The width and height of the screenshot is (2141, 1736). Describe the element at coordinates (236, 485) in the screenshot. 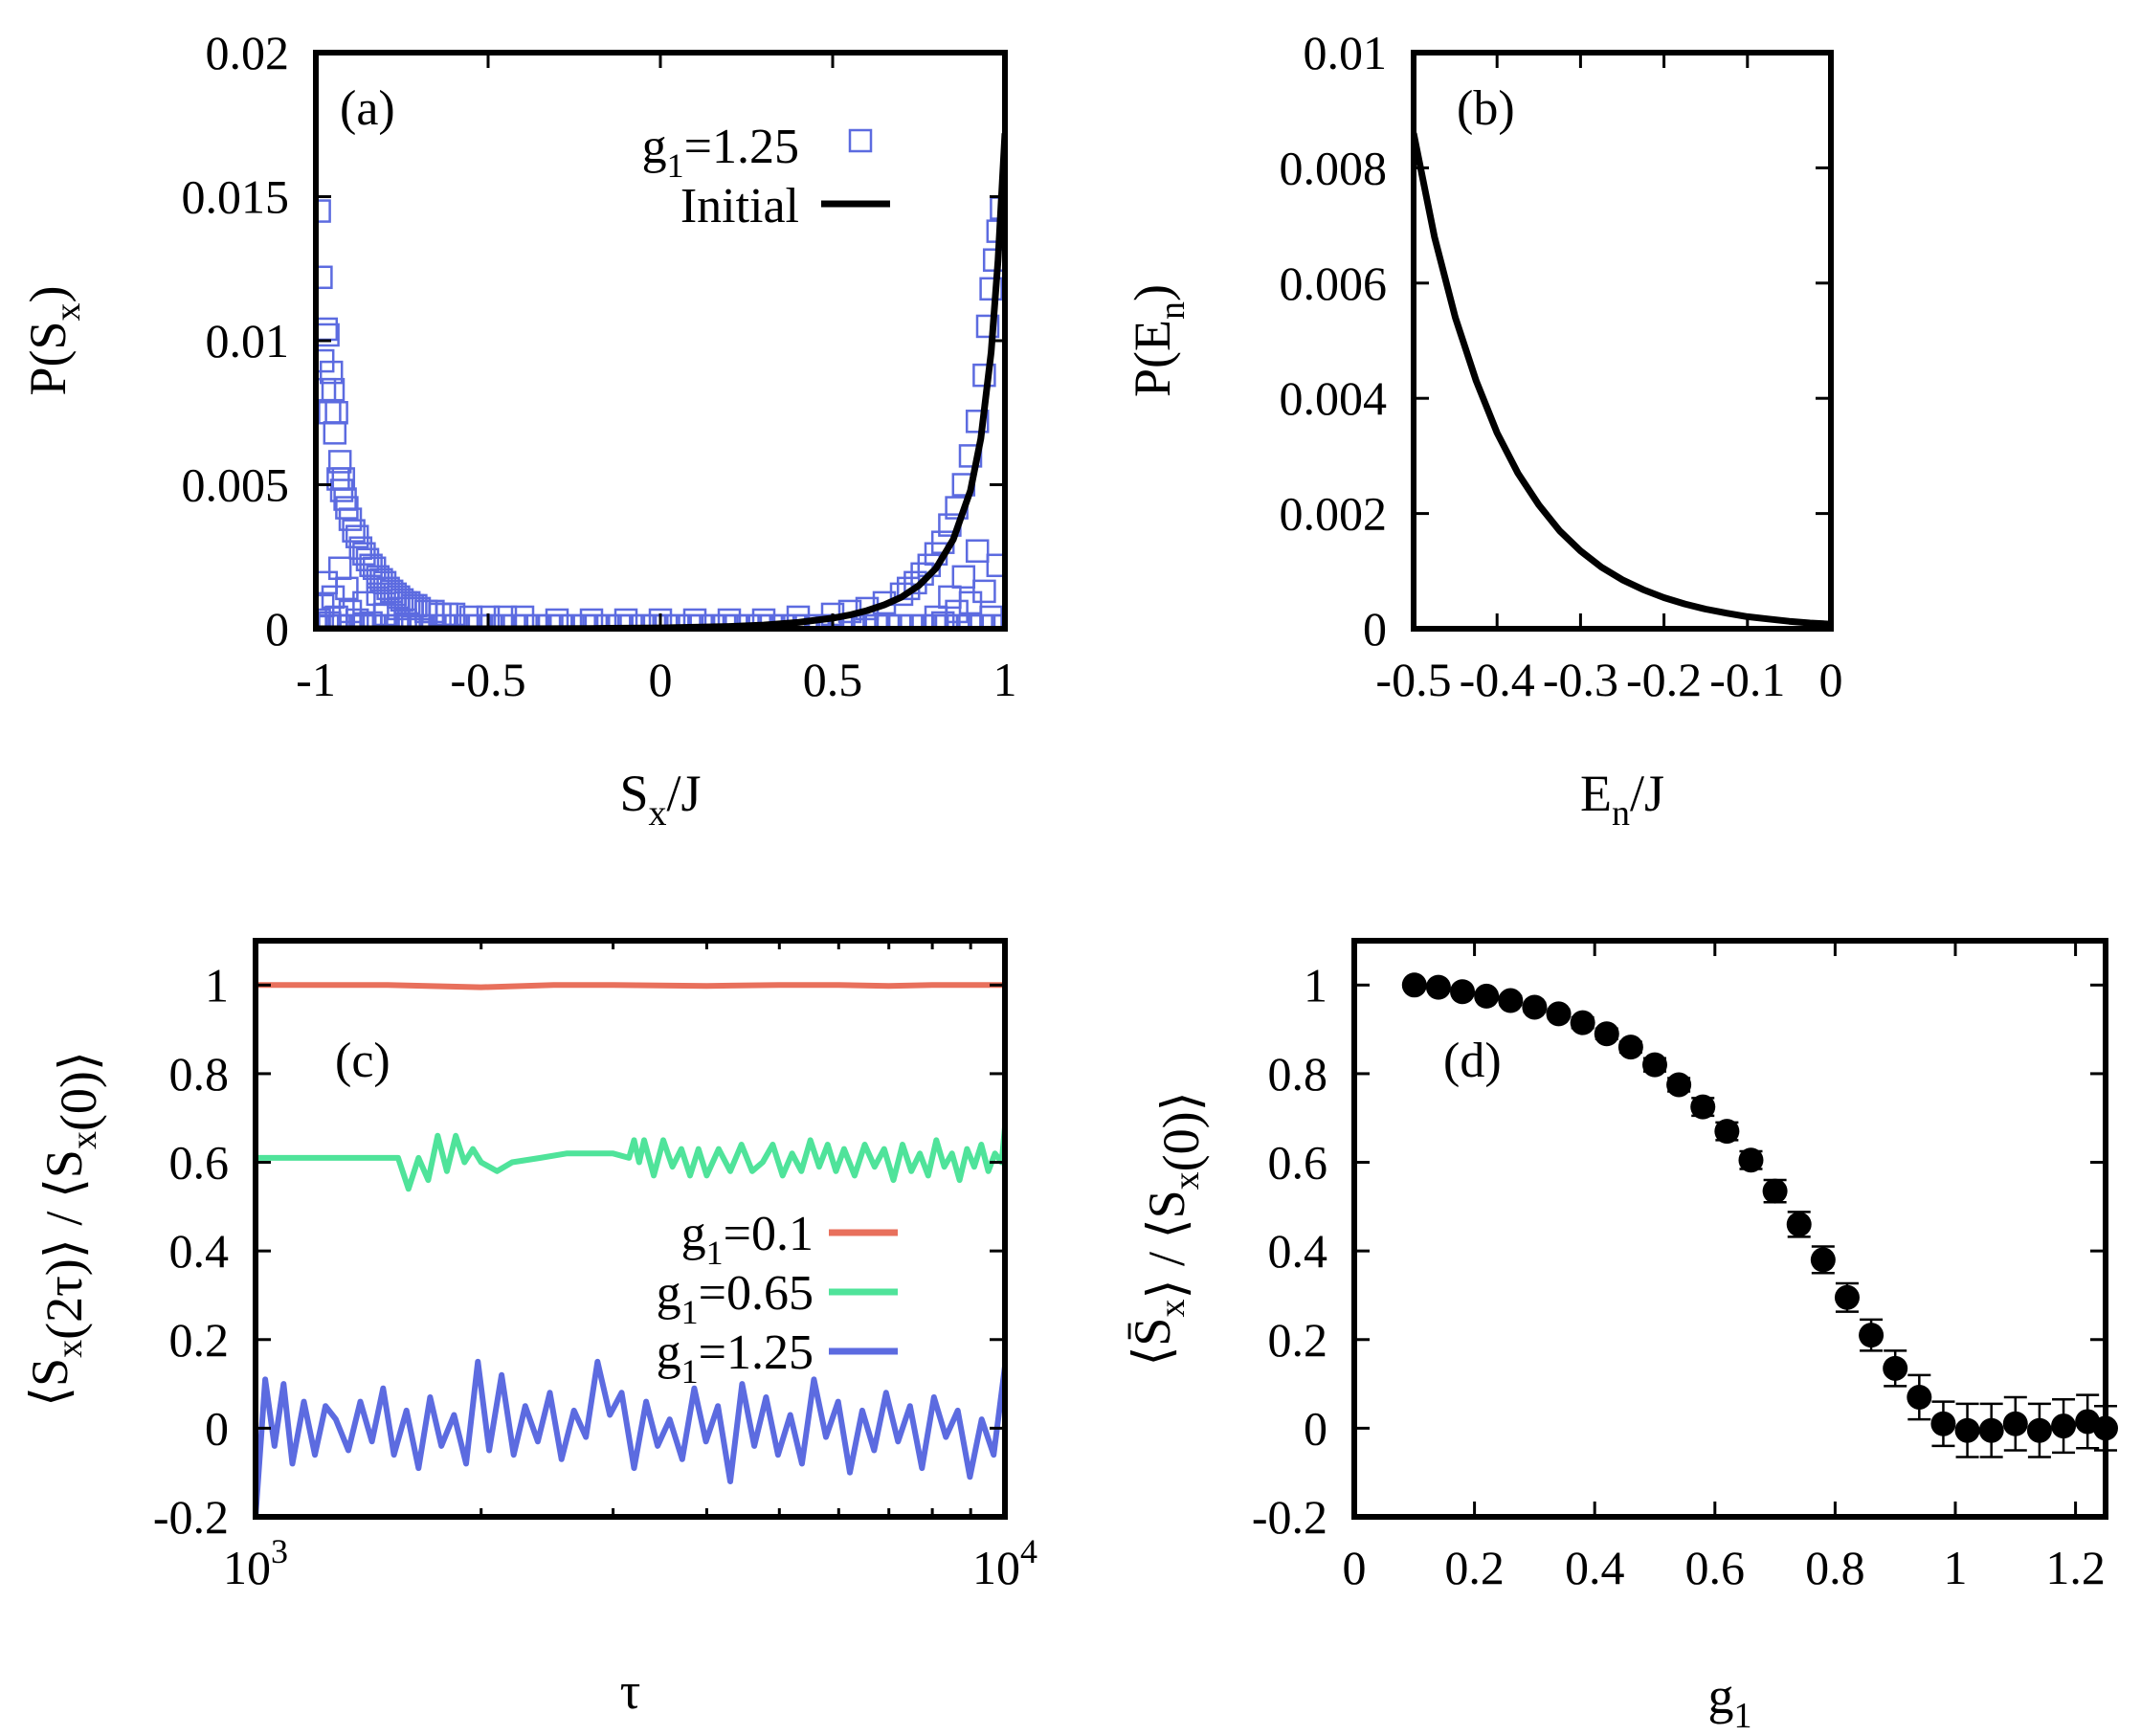

I see `y-tick-label: 0.005` at that location.